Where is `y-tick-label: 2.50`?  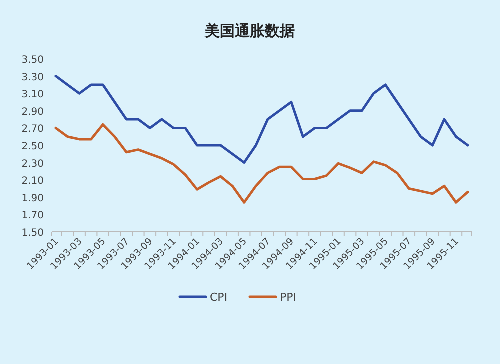
y-tick-label: 2.50 is located at coordinates (33, 147).